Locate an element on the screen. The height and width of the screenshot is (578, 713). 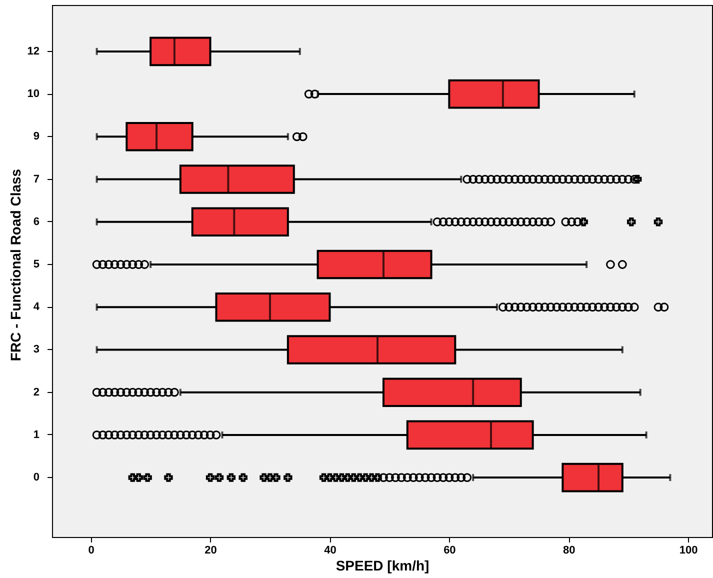
y-tick-label: 1 is located at coordinates (36, 434).